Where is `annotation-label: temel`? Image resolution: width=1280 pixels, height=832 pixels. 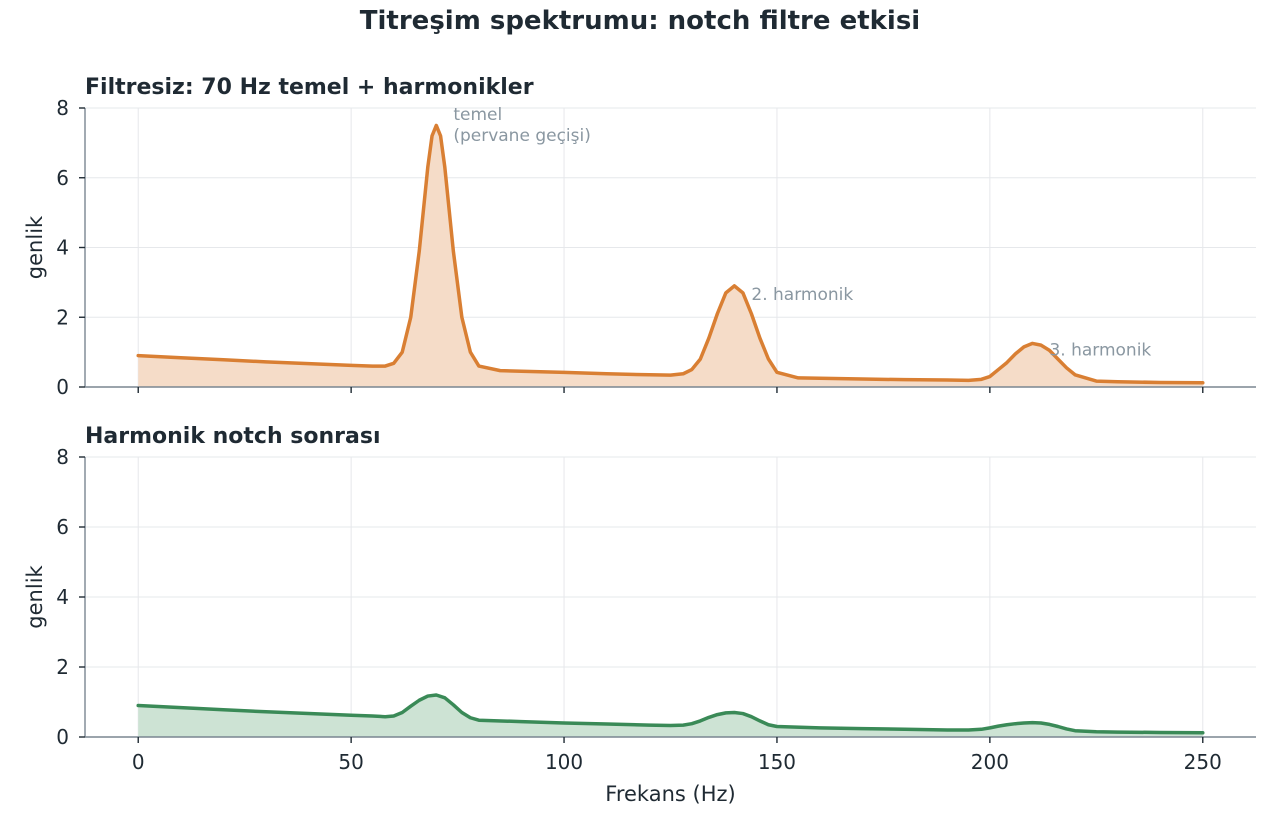 annotation-label: temel is located at coordinates (477, 115).